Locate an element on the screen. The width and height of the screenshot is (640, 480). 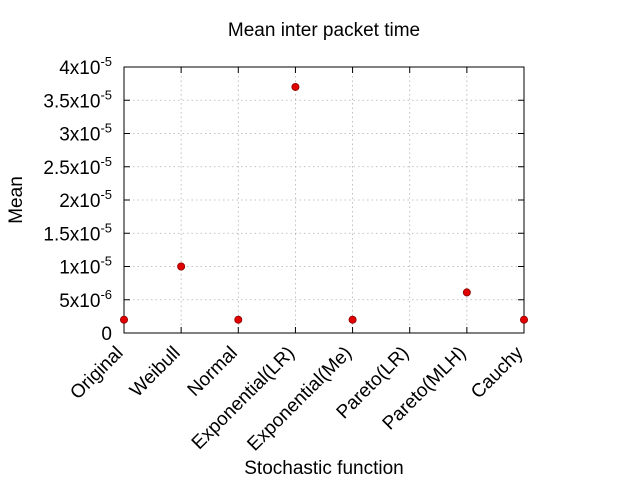
y-tick-label: 1.5x10⁻⁵ is located at coordinates (77, 232).